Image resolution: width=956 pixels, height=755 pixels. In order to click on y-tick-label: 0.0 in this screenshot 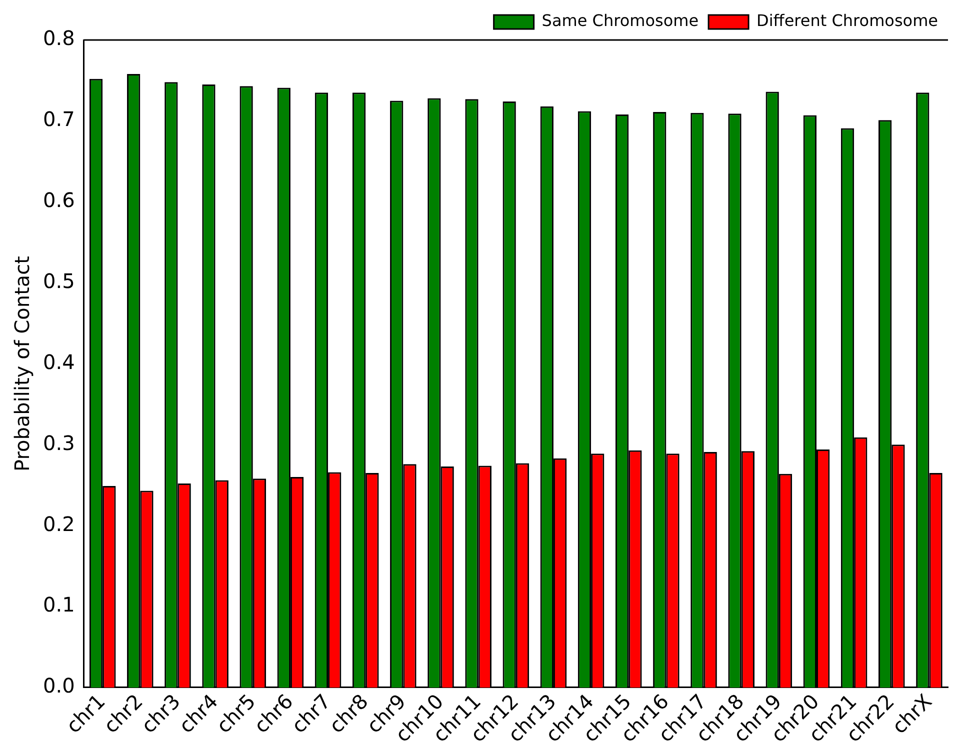, I will do `click(58, 686)`.